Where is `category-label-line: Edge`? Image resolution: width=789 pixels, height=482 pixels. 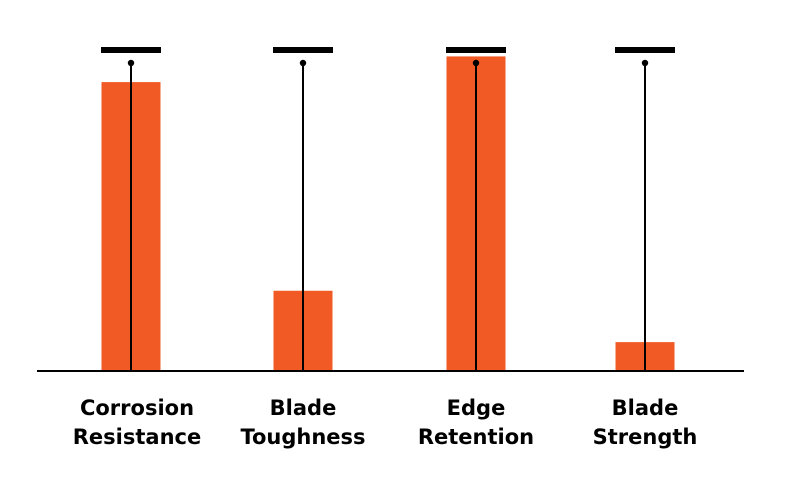
category-label-line: Edge is located at coordinates (476, 408).